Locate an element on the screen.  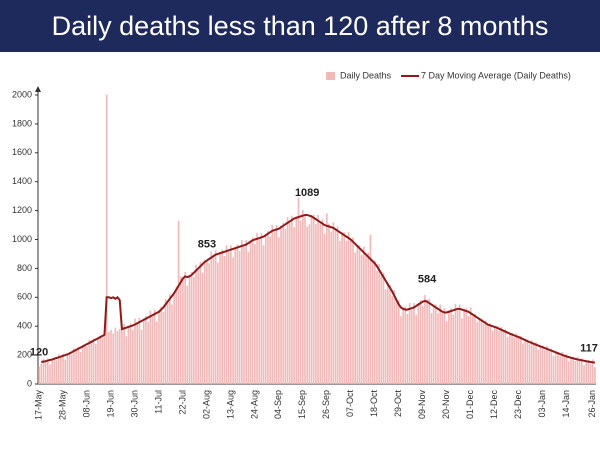
data-label: 853 is located at coordinates (207, 244).